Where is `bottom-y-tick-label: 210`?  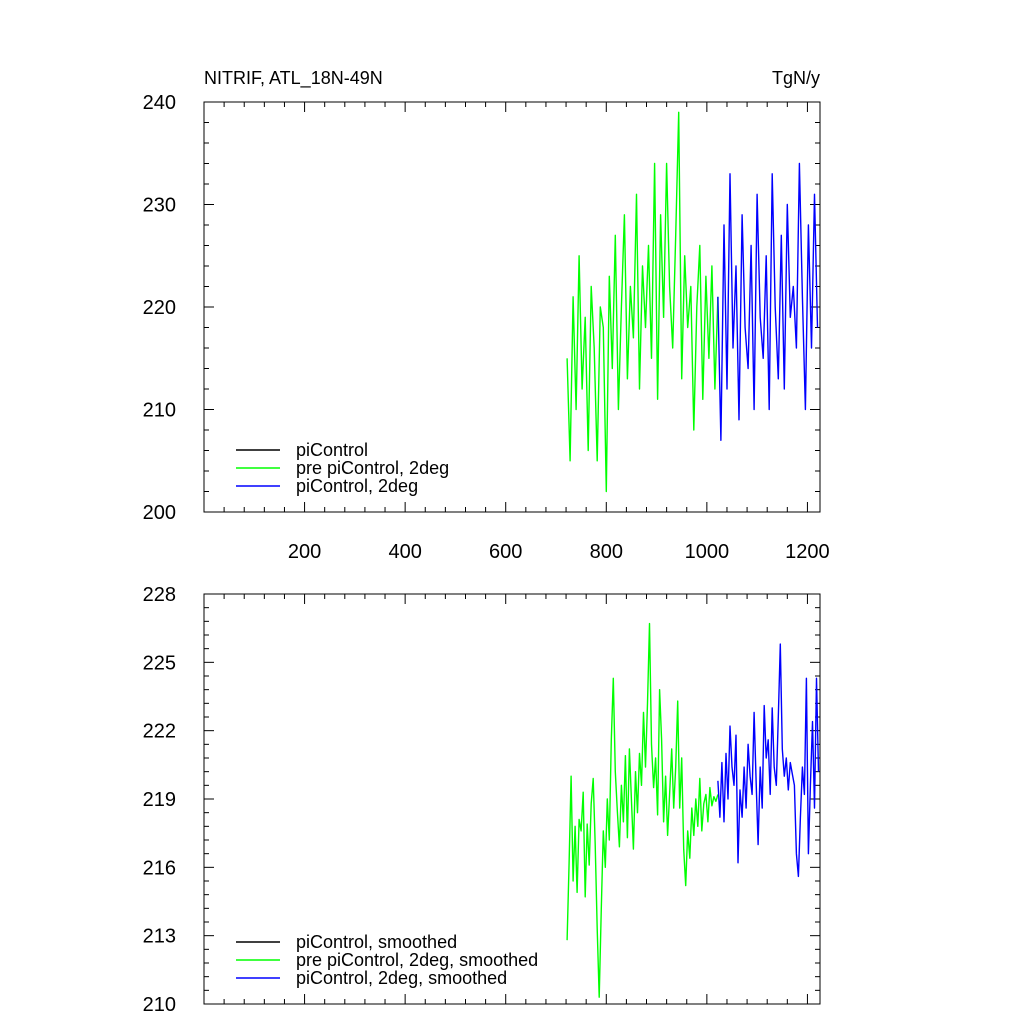
bottom-y-tick-label: 210 is located at coordinates (159, 1005).